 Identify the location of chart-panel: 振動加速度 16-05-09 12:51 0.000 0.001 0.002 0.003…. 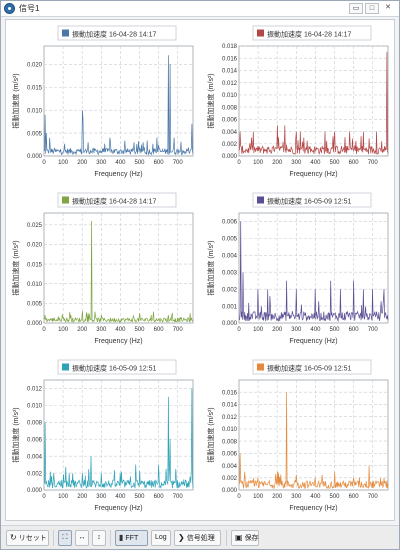
(297, 268).